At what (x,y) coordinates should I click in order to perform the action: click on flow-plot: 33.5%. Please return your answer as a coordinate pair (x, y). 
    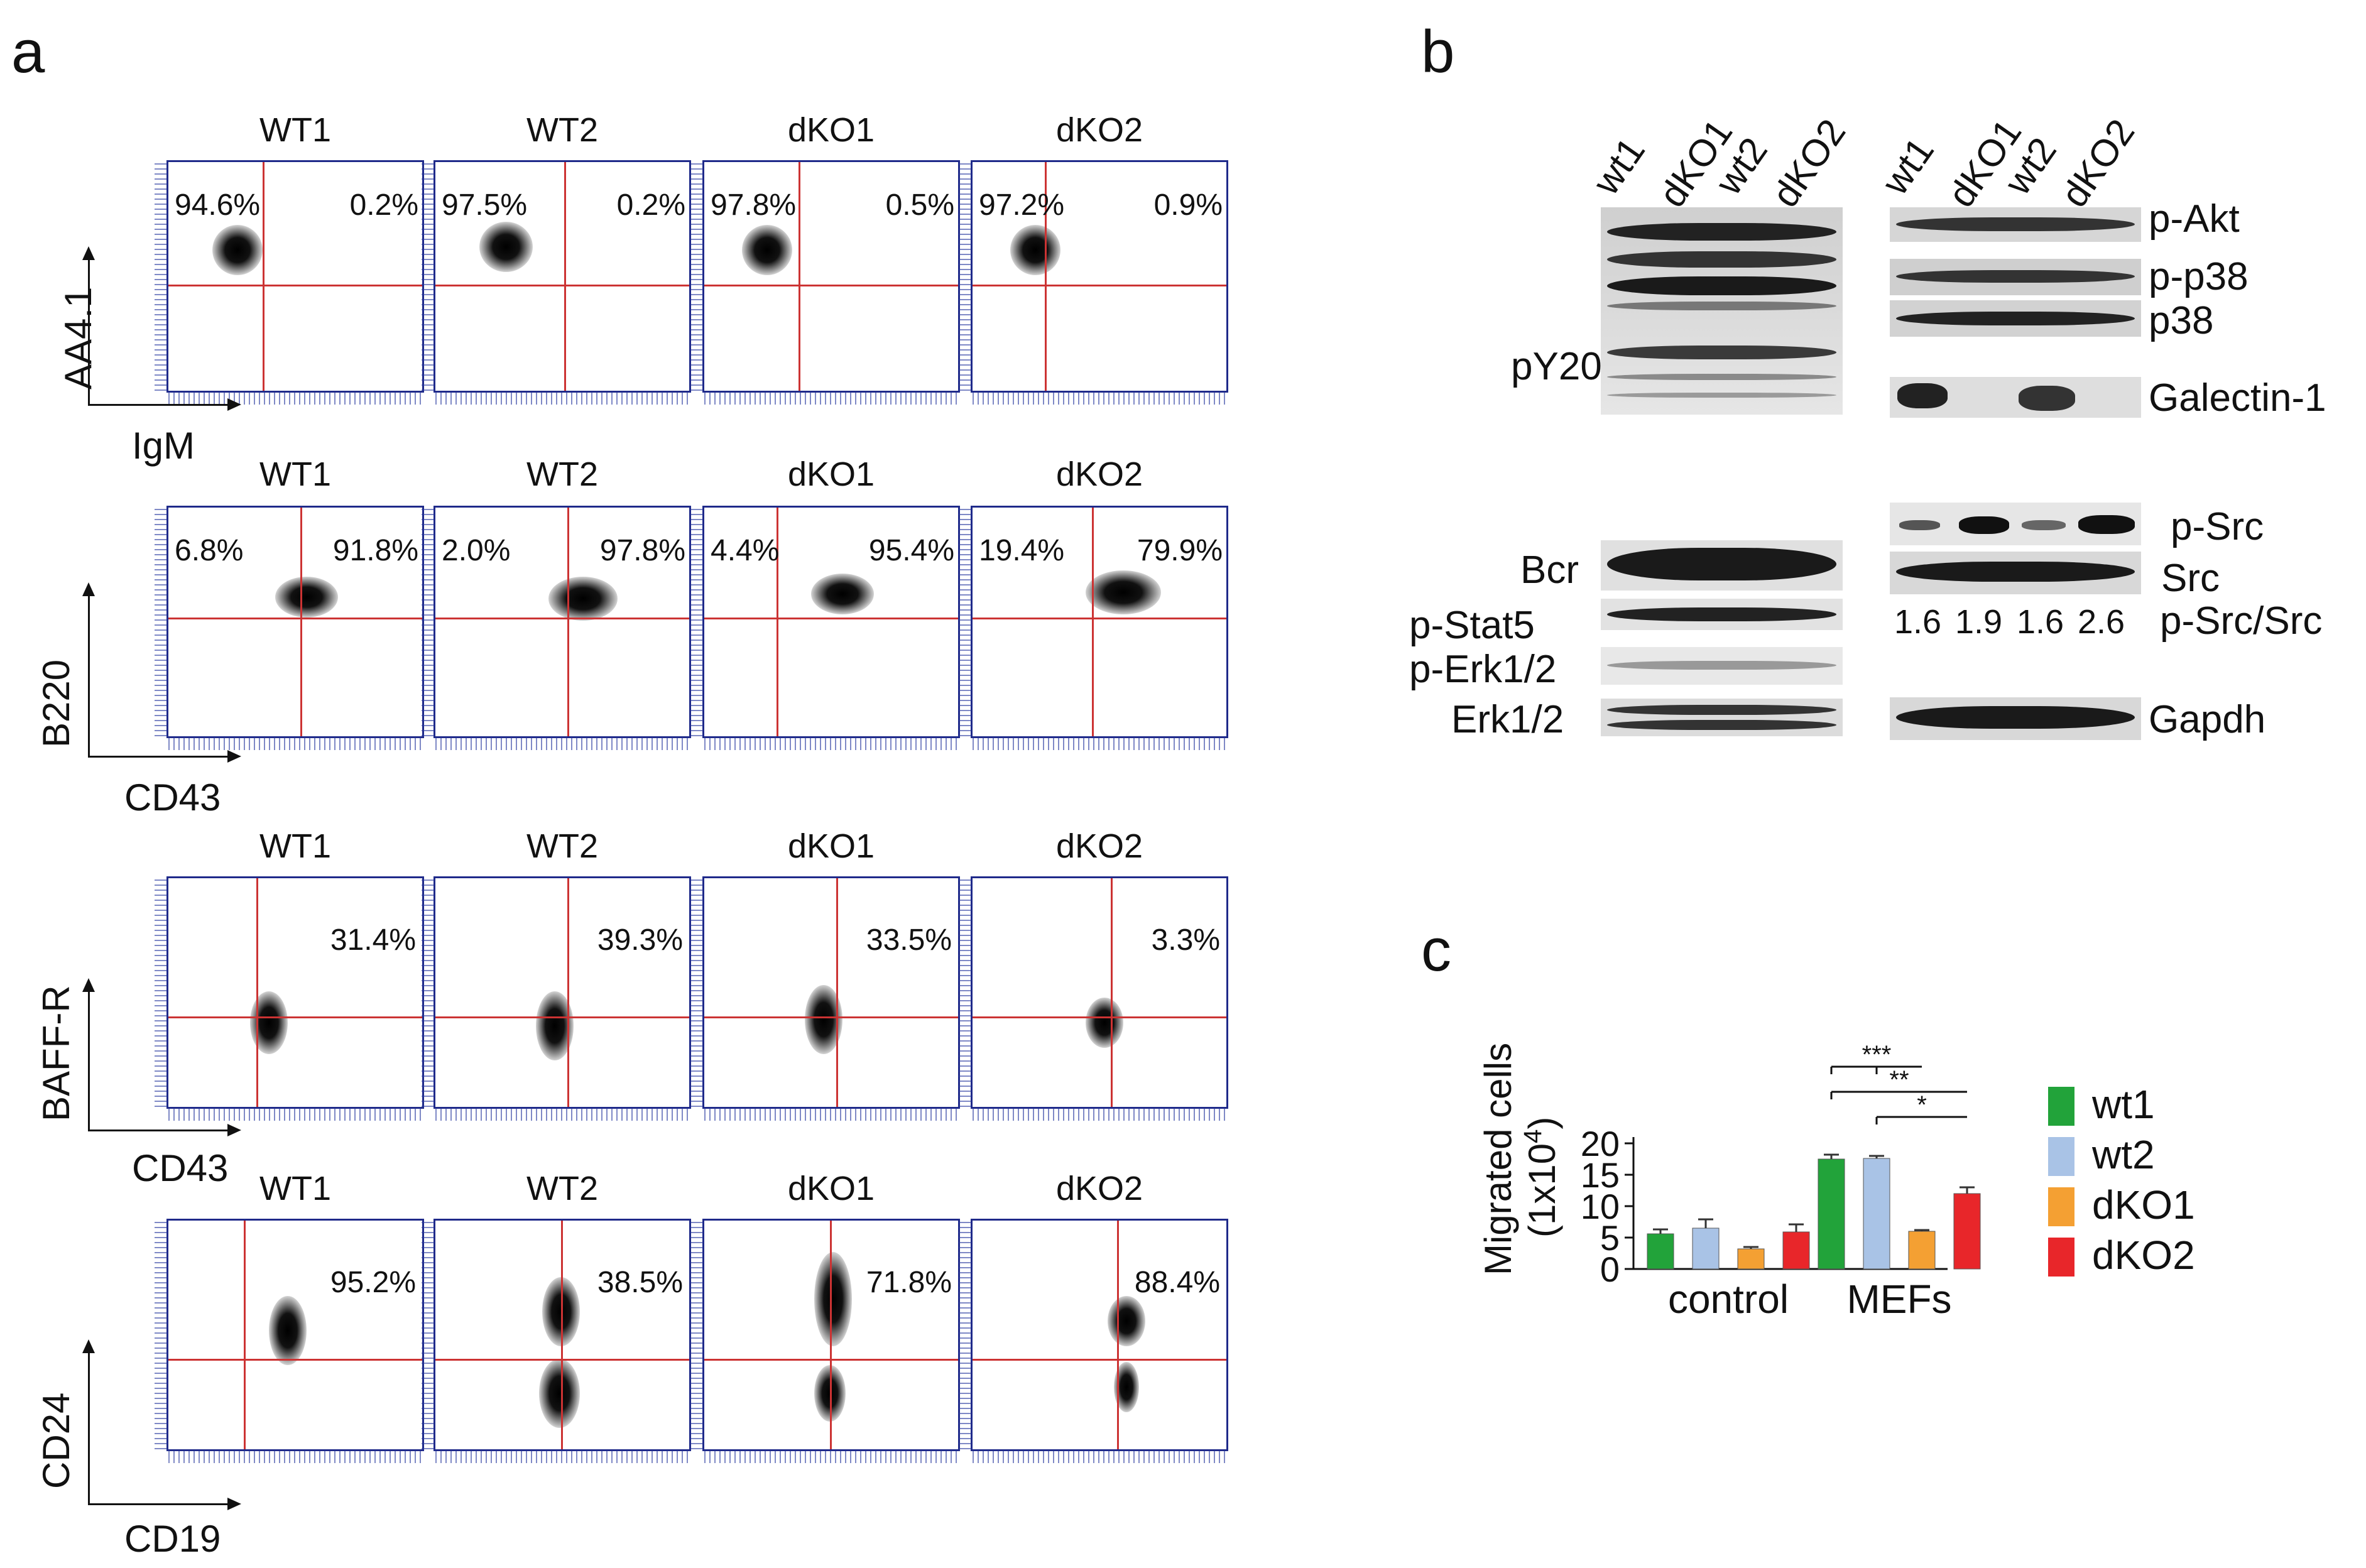
    Looking at the image, I should click on (825, 998).